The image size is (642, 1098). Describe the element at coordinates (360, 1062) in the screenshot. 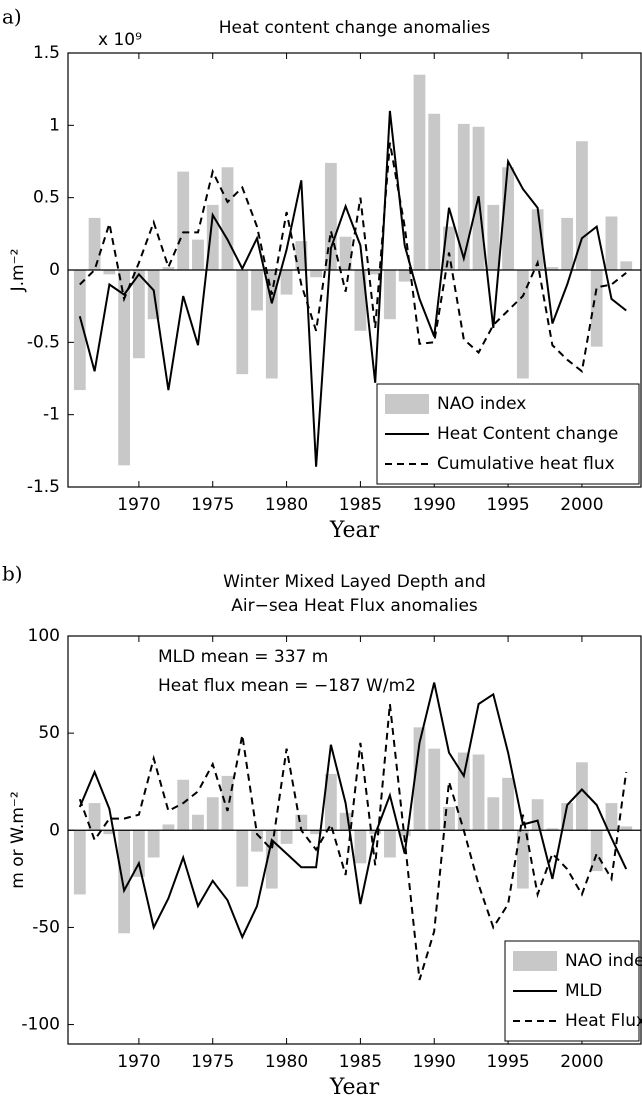

I see `x-tick-label: 1985` at that location.